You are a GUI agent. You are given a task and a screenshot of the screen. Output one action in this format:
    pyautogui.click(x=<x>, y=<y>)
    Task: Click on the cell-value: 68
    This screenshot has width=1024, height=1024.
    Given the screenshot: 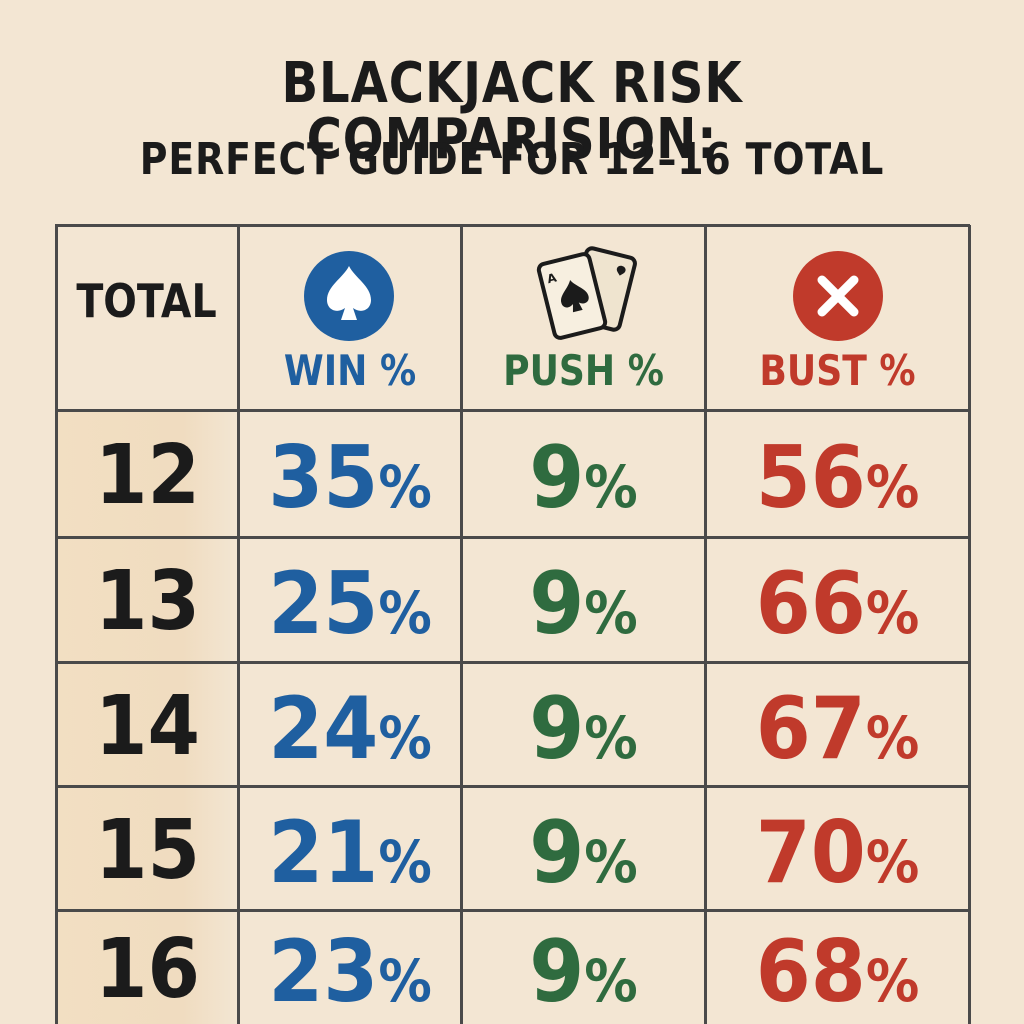 What is the action you would take?
    pyautogui.click(x=810, y=972)
    